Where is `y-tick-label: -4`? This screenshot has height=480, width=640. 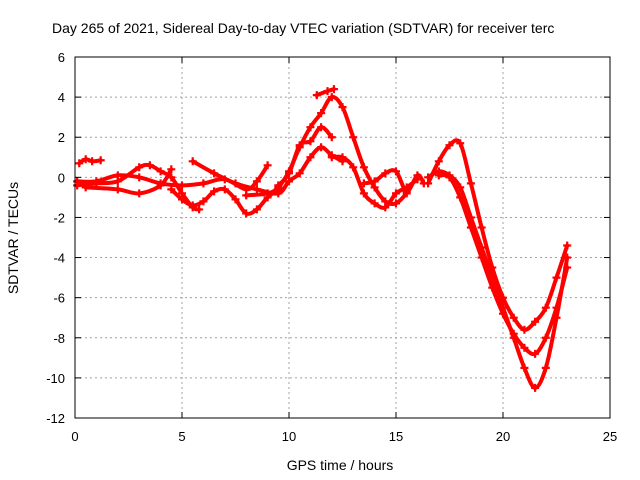
y-tick-label: -4 is located at coordinates (59, 258).